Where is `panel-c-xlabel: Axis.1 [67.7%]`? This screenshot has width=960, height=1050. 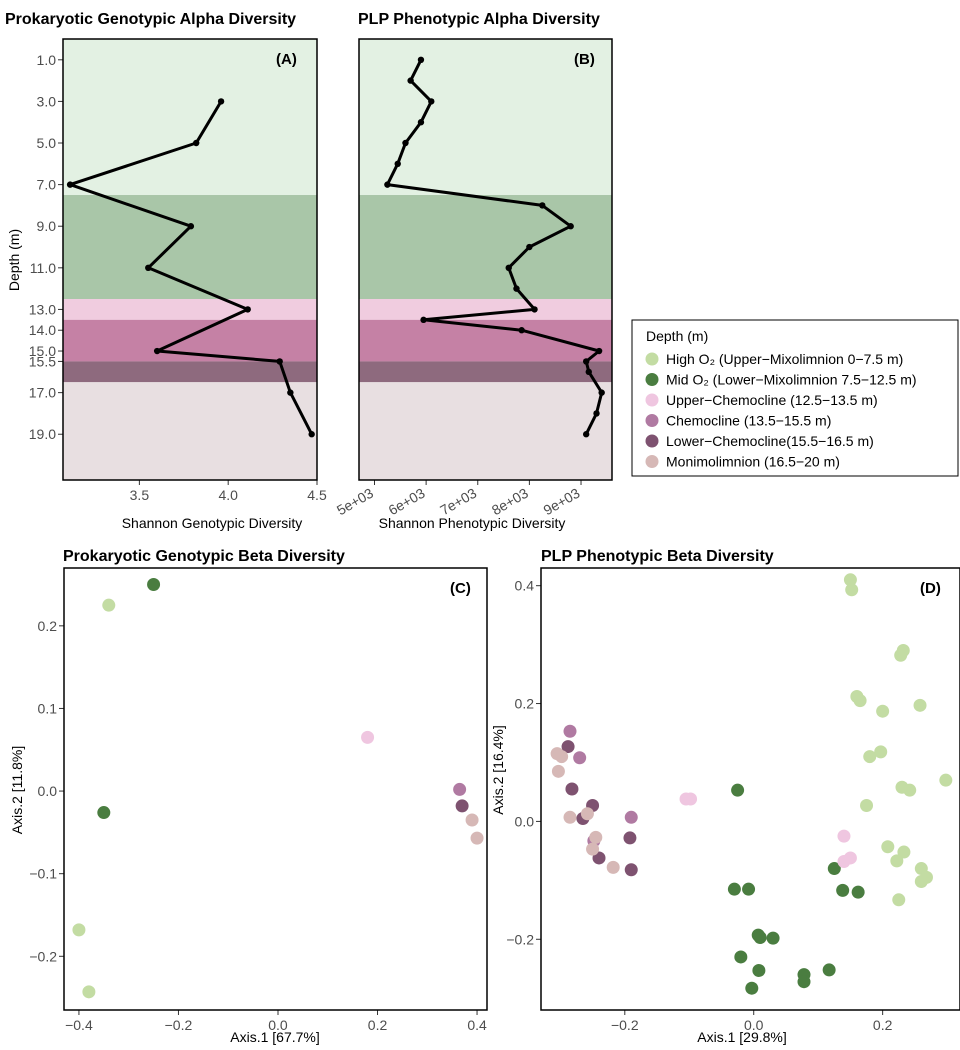
panel-c-xlabel: Axis.1 [67.7%] is located at coordinates (275, 1037).